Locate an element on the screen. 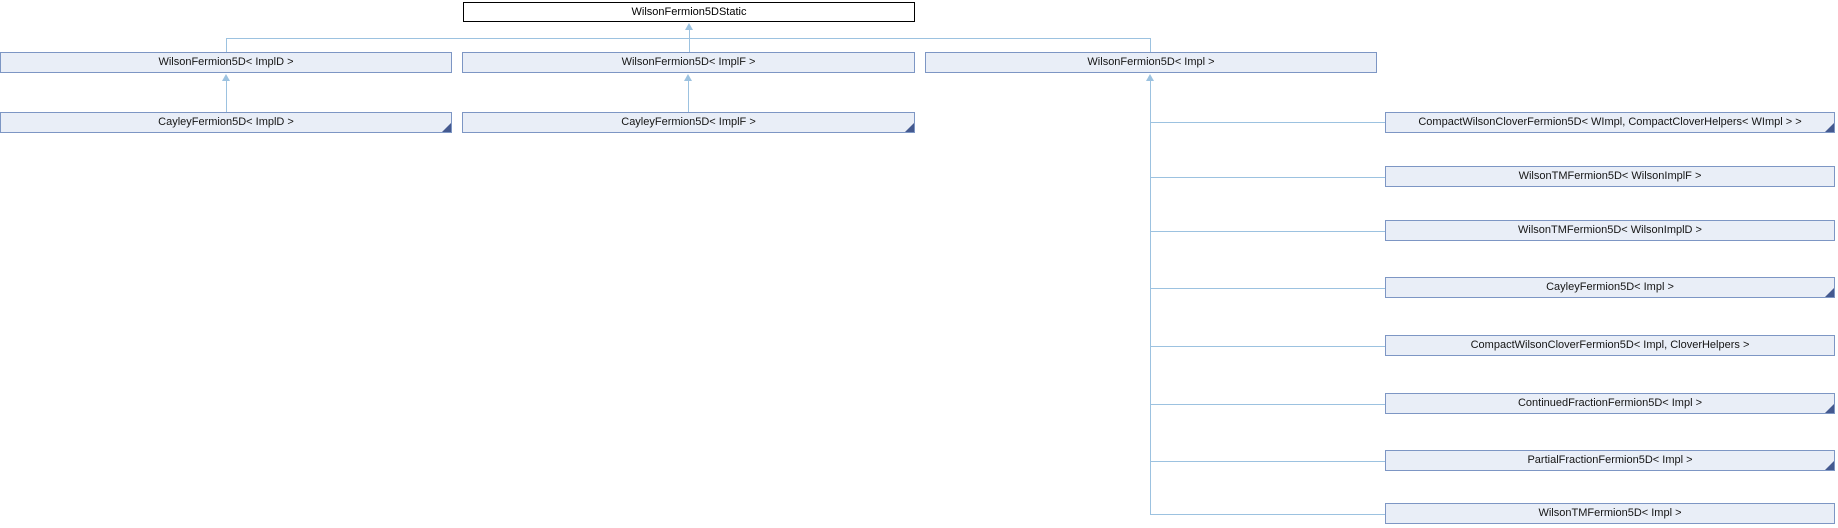  node-wilsontmfermion5d-impl: WilsonTMFermion5D< Impl > is located at coordinates (1610, 513).